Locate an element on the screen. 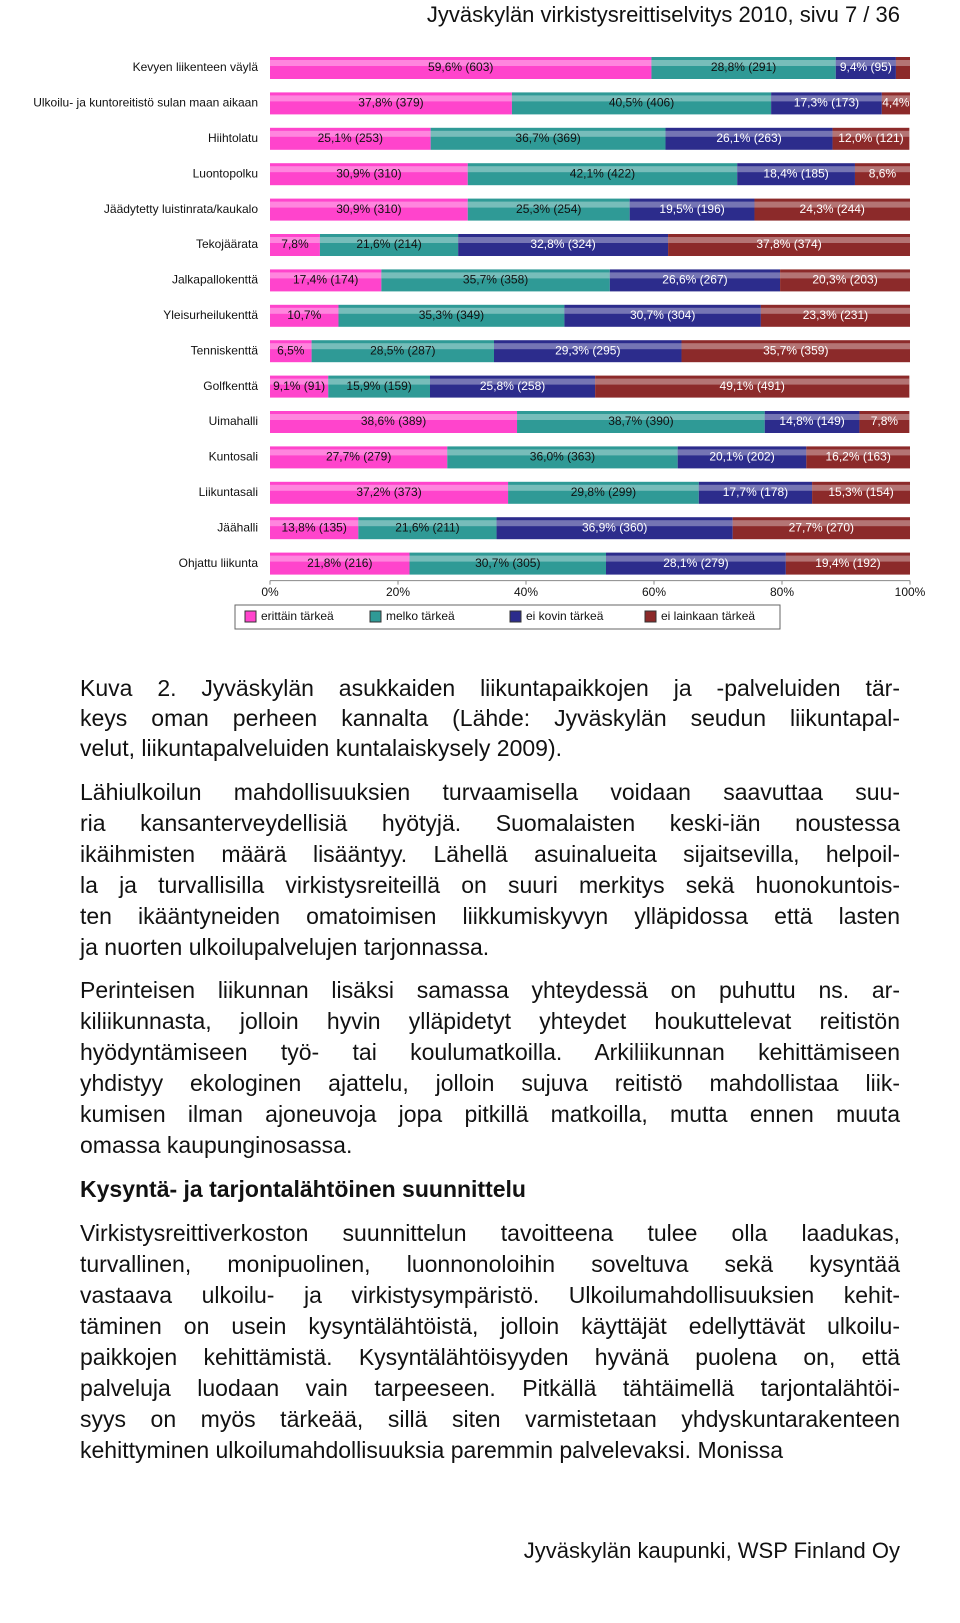  value-label: 17,7% (178) is located at coordinates (755, 492).